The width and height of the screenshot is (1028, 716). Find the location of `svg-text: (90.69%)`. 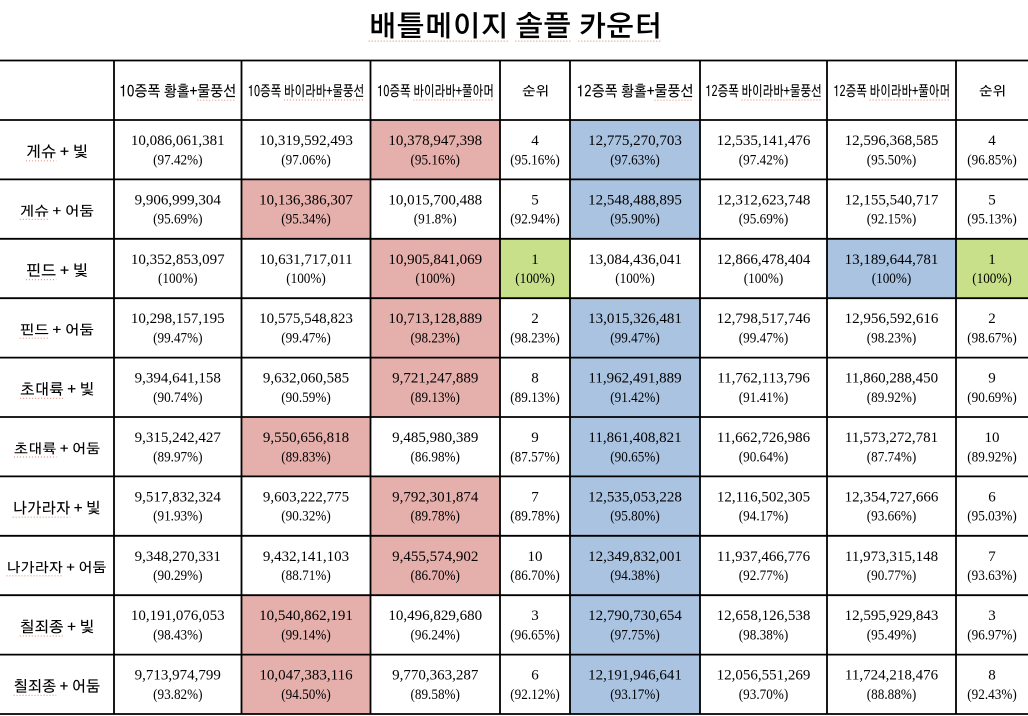

svg-text: (90.69%) is located at coordinates (992, 397).